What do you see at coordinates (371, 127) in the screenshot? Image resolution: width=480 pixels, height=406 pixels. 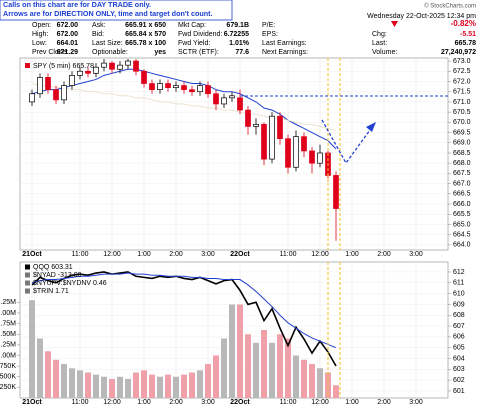 I see `arrow-head` at bounding box center [371, 127].